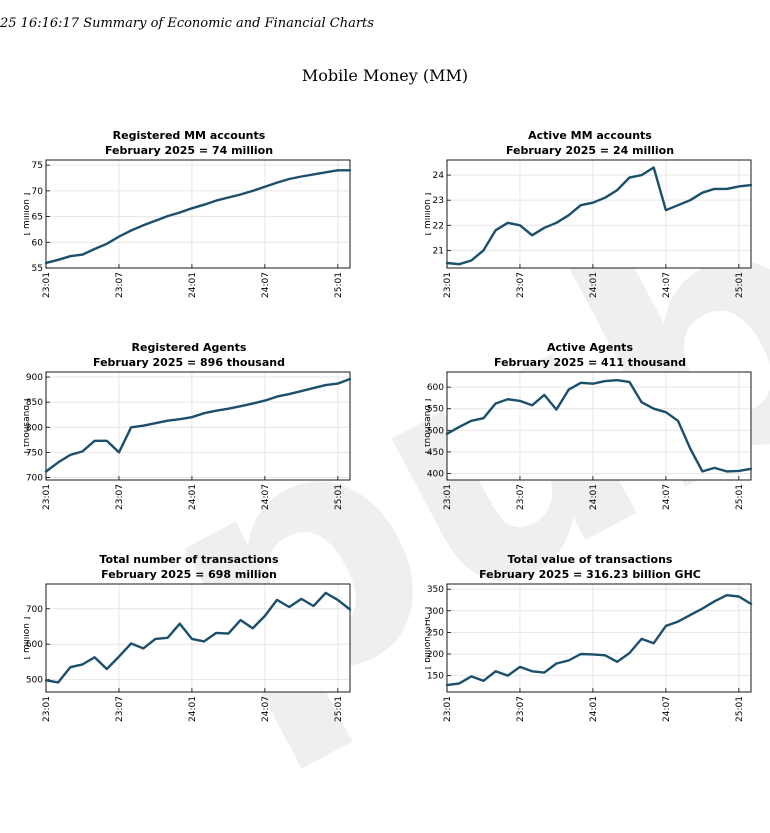 The image size is (770, 833). Describe the element at coordinates (37, 269) in the screenshot. I see `y-tick-label: 55` at that location.